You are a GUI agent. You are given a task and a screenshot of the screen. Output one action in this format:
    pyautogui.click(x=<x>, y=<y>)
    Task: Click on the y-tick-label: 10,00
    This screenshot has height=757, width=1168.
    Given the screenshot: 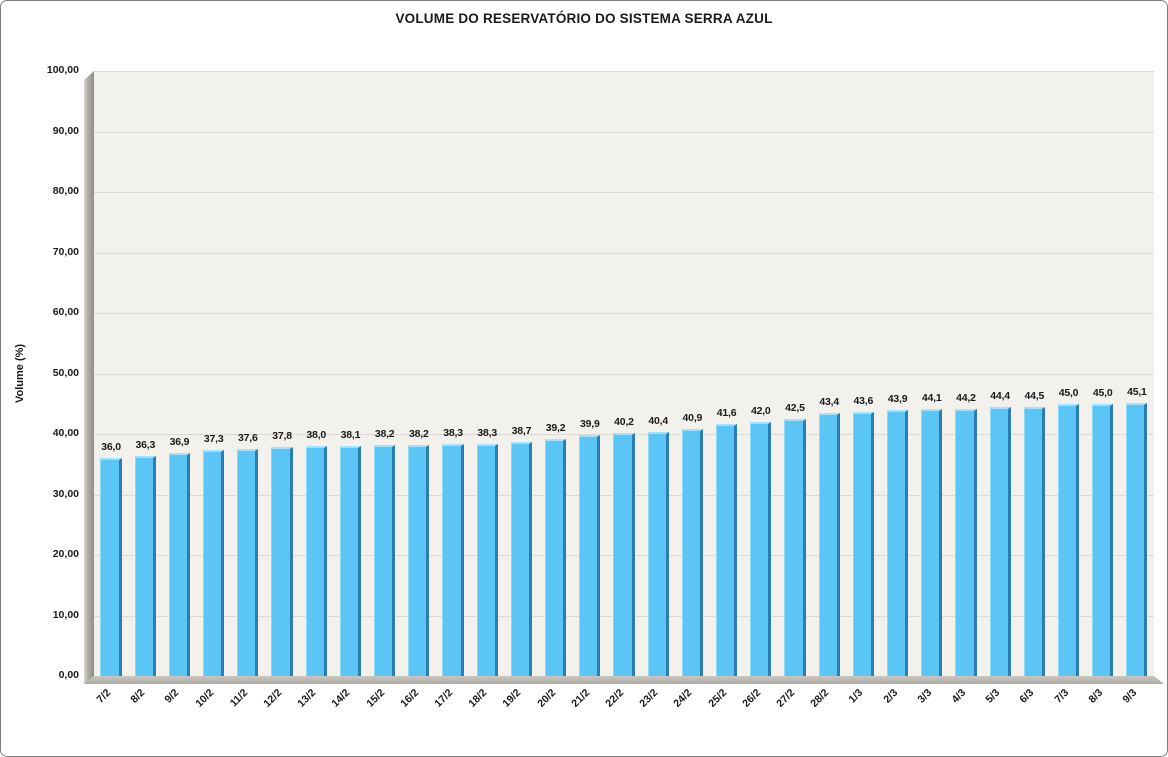 What is the action you would take?
    pyautogui.click(x=65, y=614)
    